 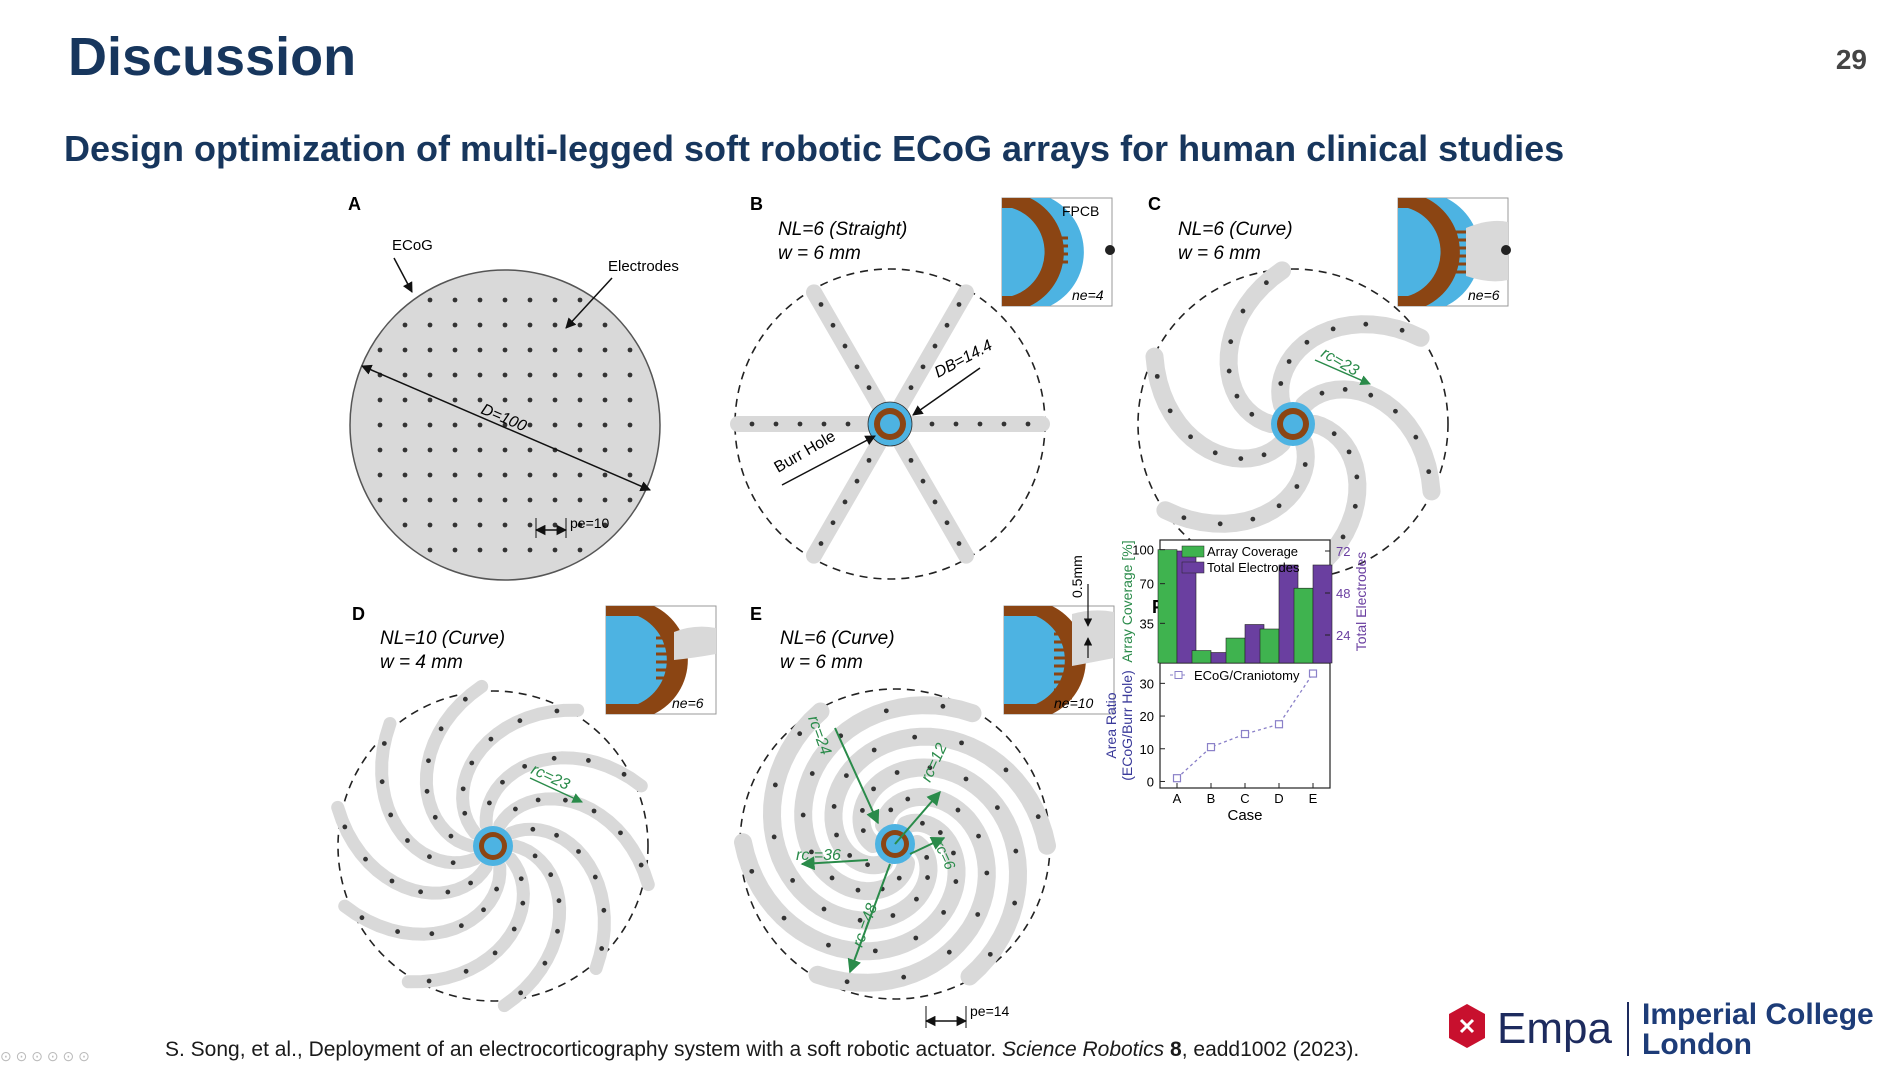 What do you see at coordinates (1147, 683) in the screenshot?
I see `ratio-tick-label: 30` at bounding box center [1147, 683].